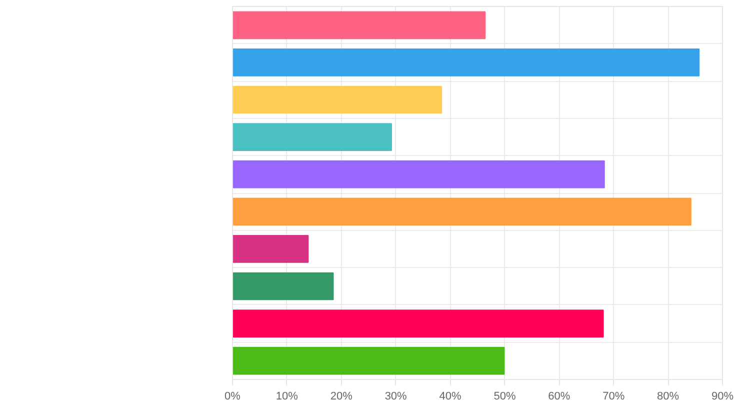  Describe the element at coordinates (668, 396) in the screenshot. I see `x-tick-label: 80%` at that location.